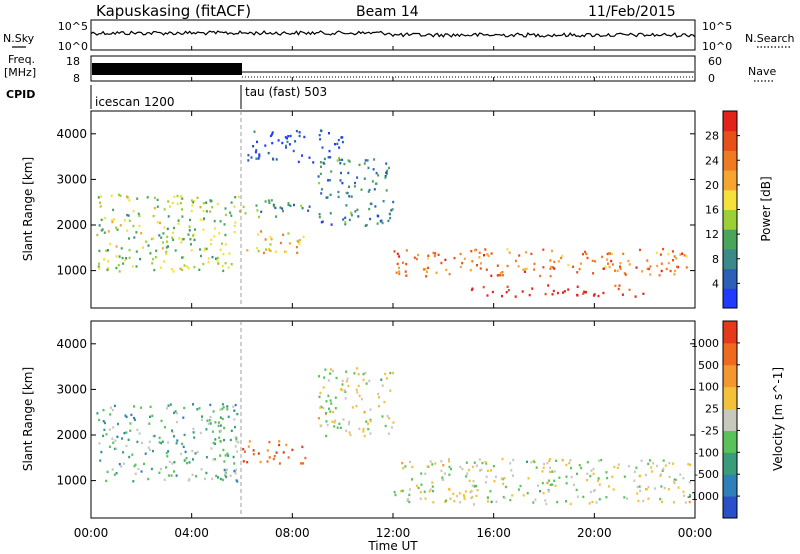 The height and width of the screenshot is (554, 800). Describe the element at coordinates (173, 11) in the screenshot. I see `station-title: Kapuskasing (fitACF)` at that location.